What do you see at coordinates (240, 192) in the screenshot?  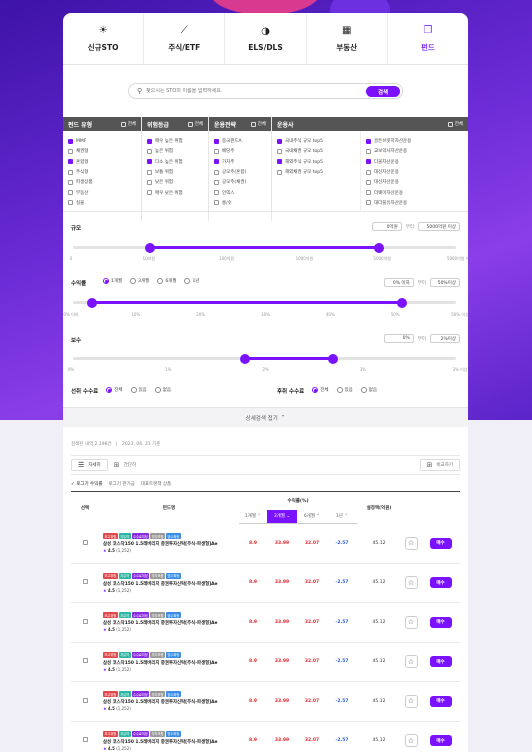 I see `filter-option: 인덱스` at bounding box center [240, 192].